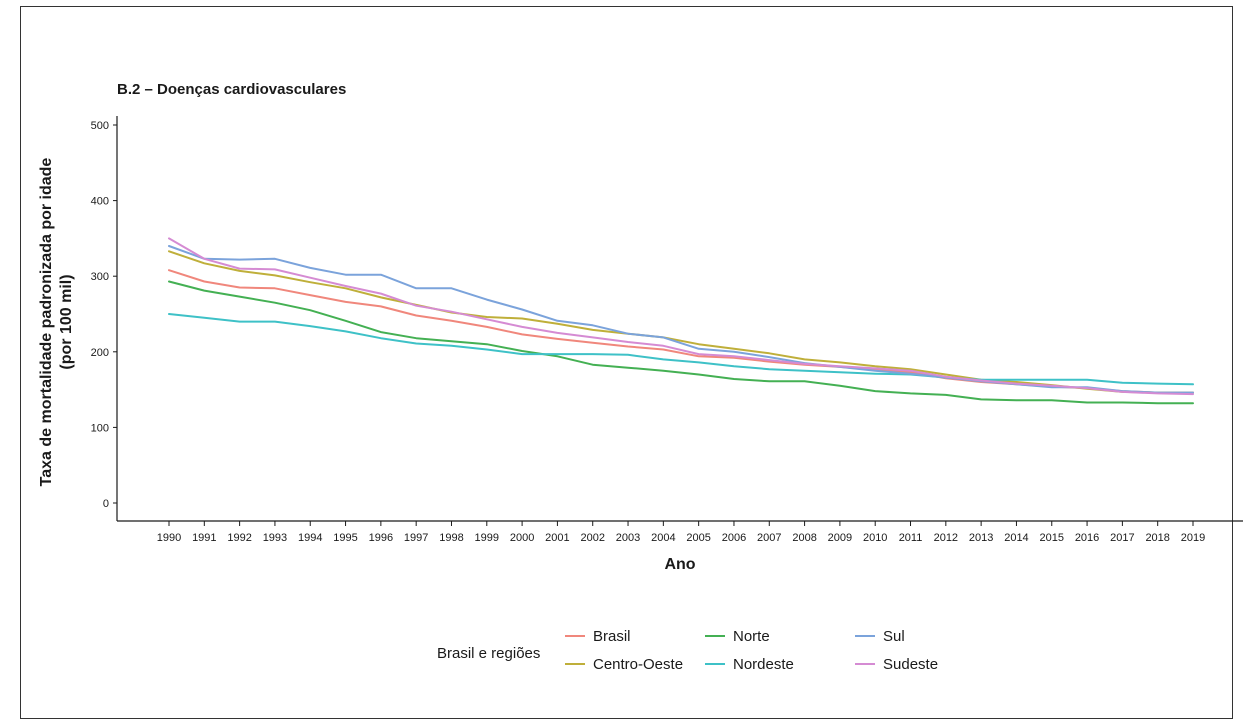 Image resolution: width=1257 pixels, height=727 pixels. What do you see at coordinates (592, 538) in the screenshot?
I see `x-tick-label: 2002` at bounding box center [592, 538].